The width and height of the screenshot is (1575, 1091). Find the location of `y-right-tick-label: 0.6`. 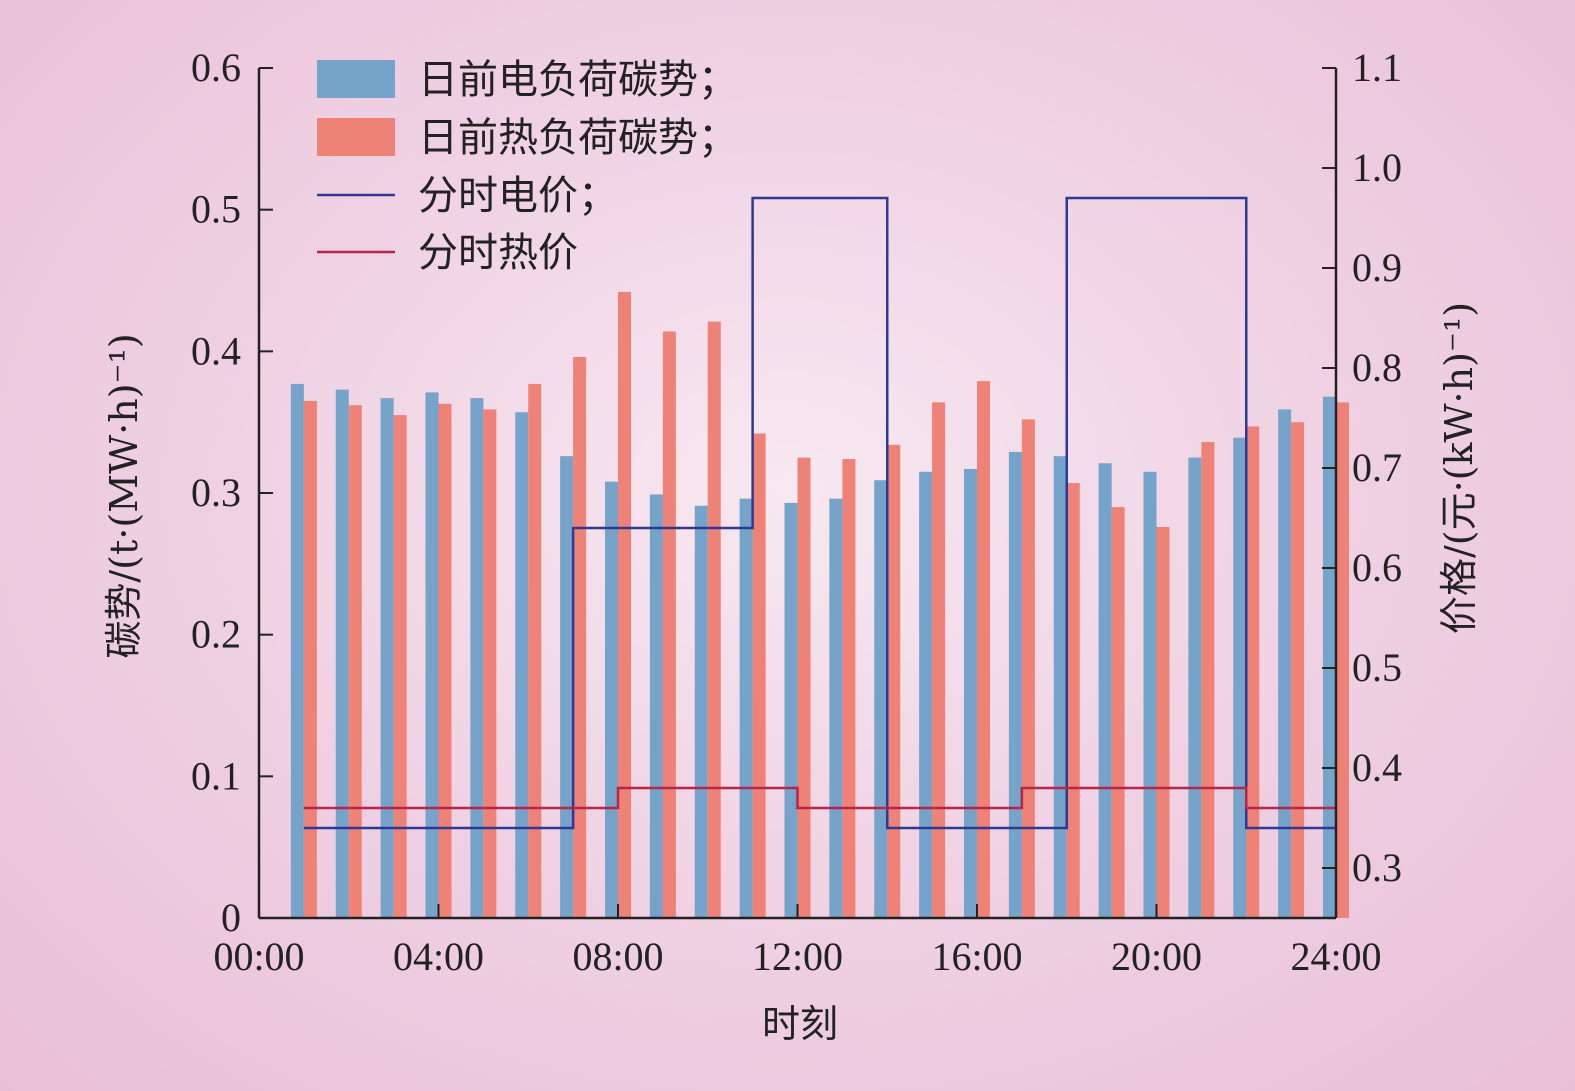

y-right-tick-label: 0.6 is located at coordinates (1377, 567).